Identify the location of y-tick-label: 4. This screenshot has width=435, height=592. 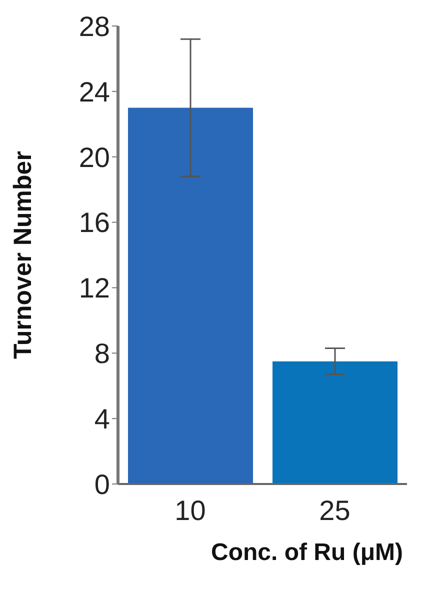
(102, 419).